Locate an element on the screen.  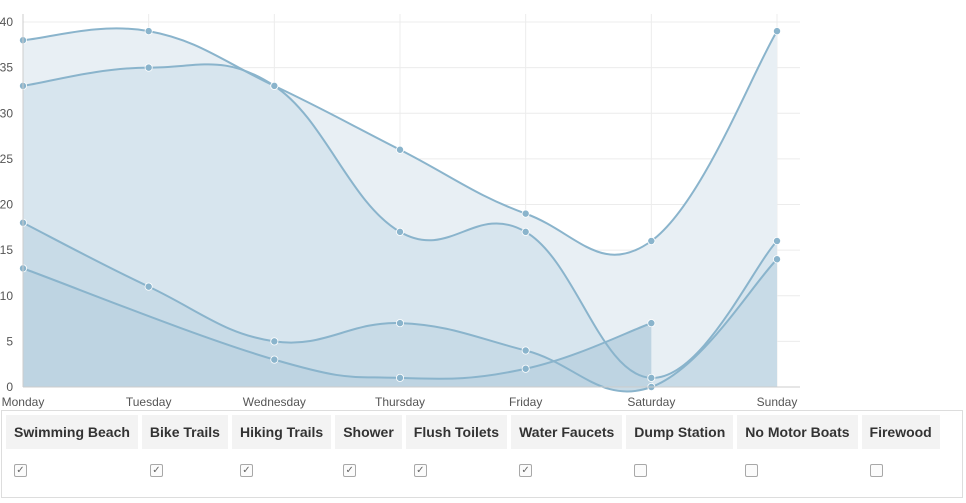
header-flush-toilets: Flush Toilets is located at coordinates (456, 432).